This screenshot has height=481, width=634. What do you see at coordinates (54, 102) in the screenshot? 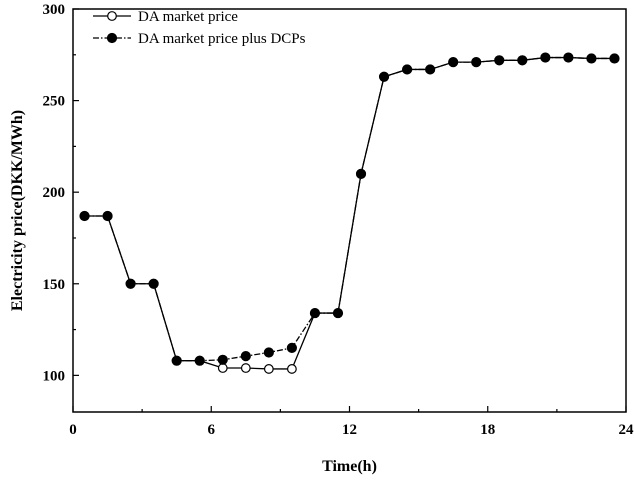
I see `y-tick-label: 250` at bounding box center [54, 102].